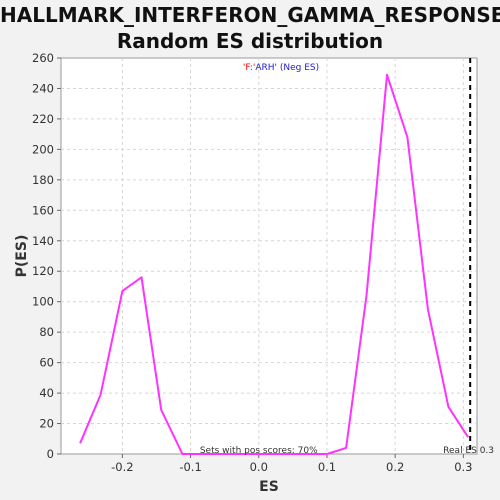  I want to click on legend-entry: 'F:'ARH' (Neg ES), so click(281, 68).